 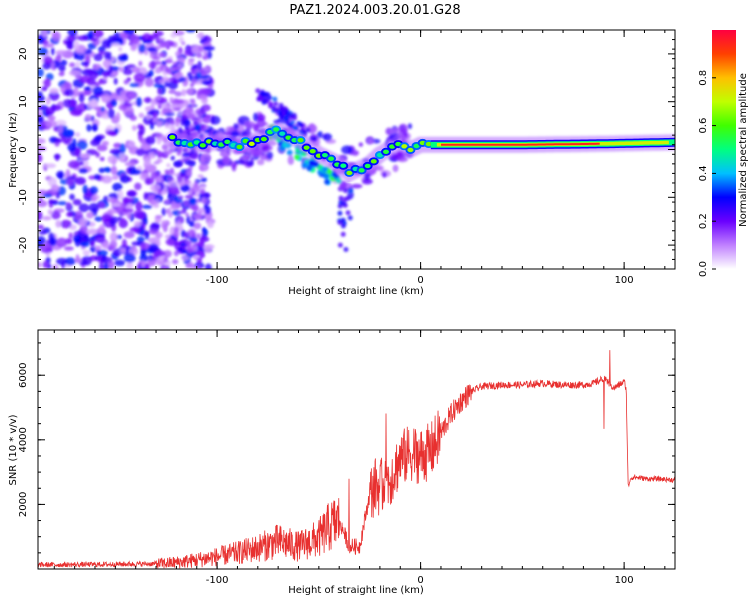 I want to click on colorbar-tick-label: 0.4, so click(x=703, y=173).